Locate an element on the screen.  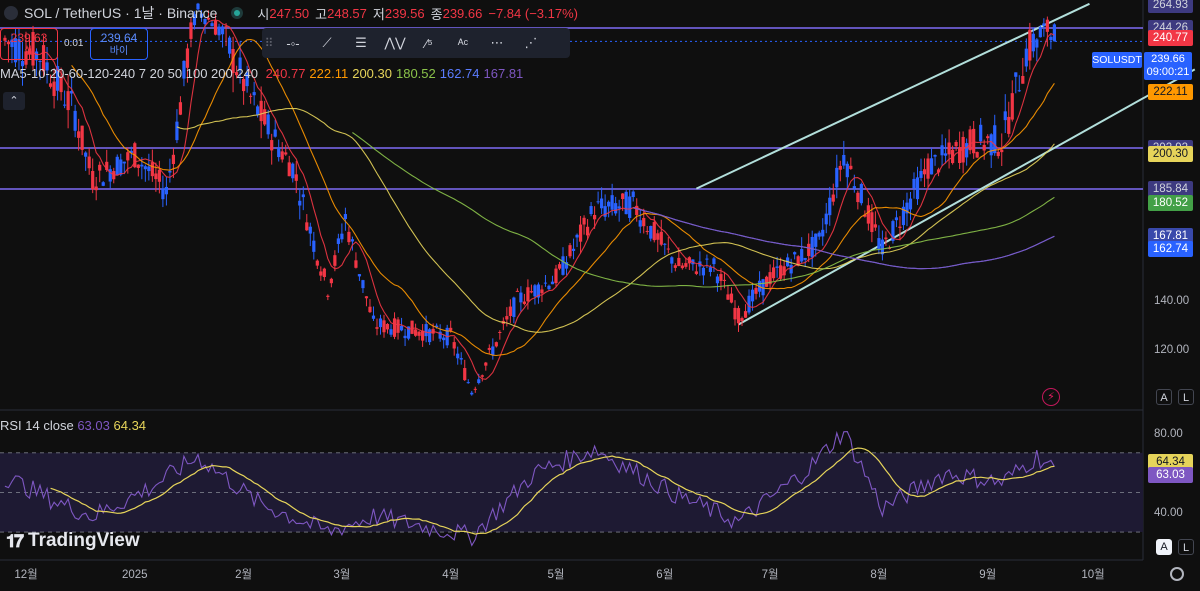
price-axis-label: 162.74 is located at coordinates (1170, 249).